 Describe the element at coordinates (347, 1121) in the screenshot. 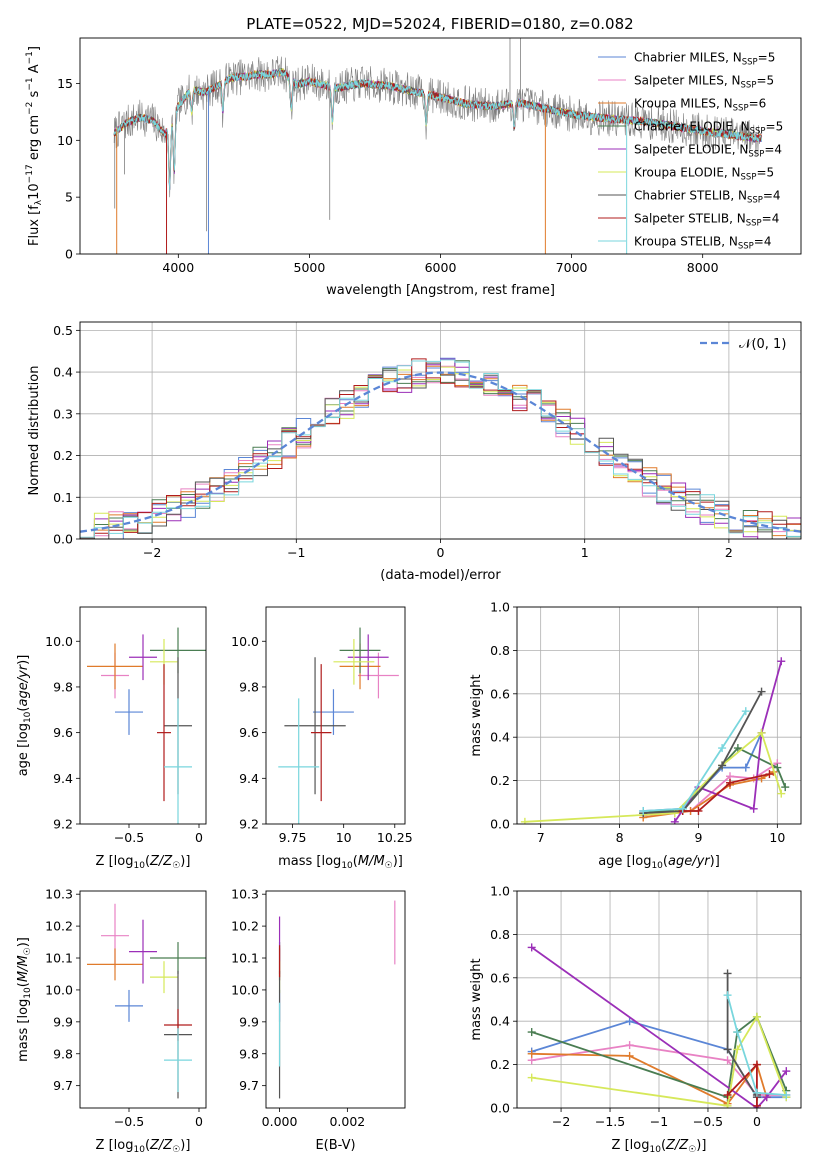

I see `x-tick-label: 0.002` at that location.